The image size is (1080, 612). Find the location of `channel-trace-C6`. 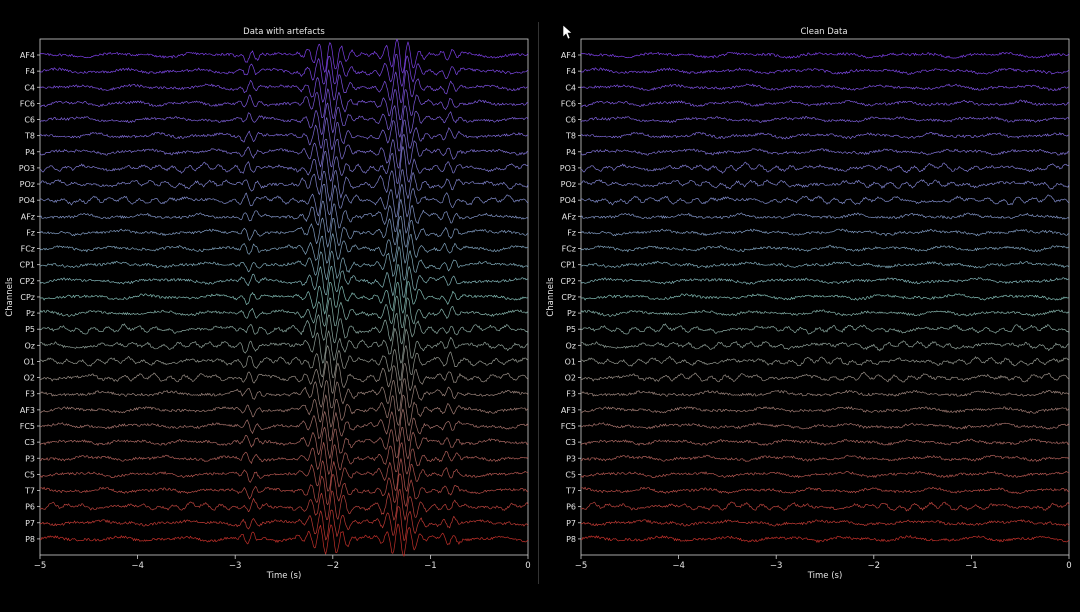

channel-trace-C6 is located at coordinates (825, 119).